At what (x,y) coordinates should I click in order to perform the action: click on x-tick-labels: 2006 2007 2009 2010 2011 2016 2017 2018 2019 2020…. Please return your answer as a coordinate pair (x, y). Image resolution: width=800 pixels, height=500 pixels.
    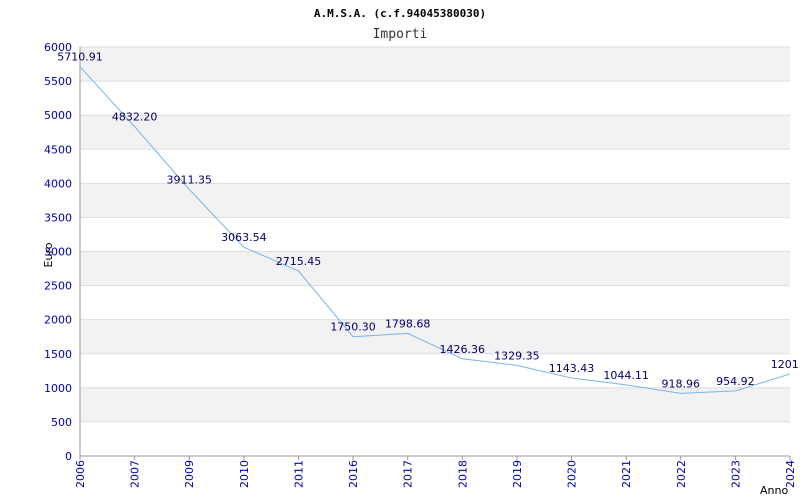
    Looking at the image, I should click on (435, 472).